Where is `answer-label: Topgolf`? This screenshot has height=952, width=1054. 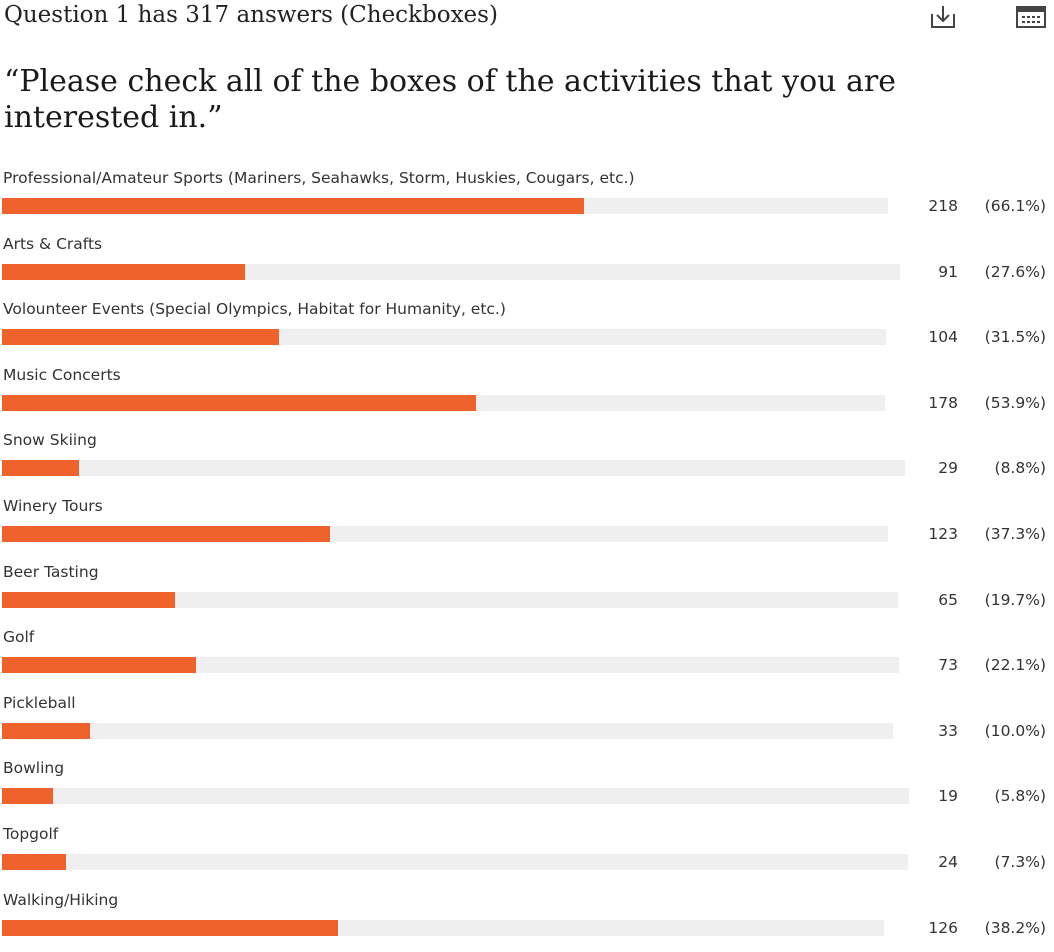
answer-label: Topgolf is located at coordinates (31, 833).